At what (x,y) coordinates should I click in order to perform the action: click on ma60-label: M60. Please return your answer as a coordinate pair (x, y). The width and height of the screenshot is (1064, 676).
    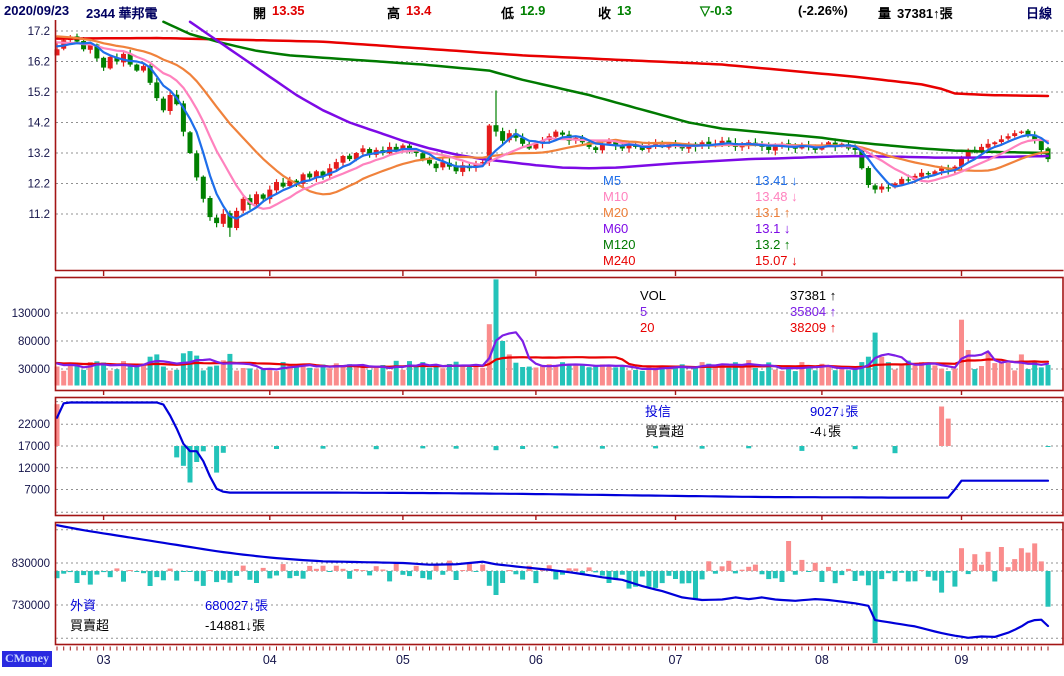
    Looking at the image, I should click on (616, 228).